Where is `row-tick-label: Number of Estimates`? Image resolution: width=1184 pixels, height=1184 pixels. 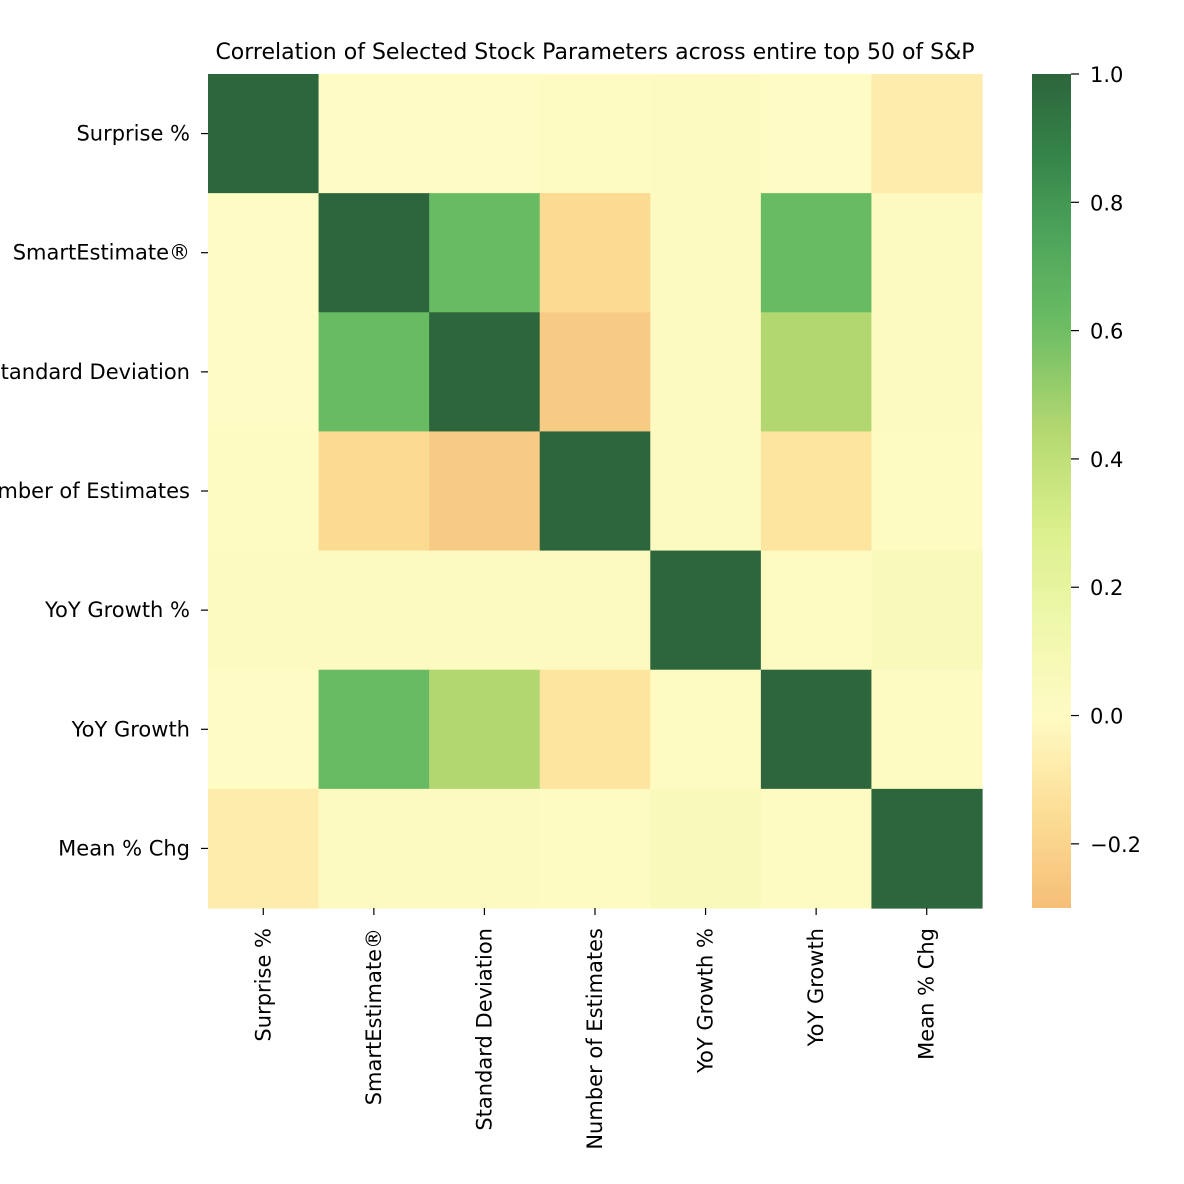
row-tick-label: Number of Estimates is located at coordinates (95, 491).